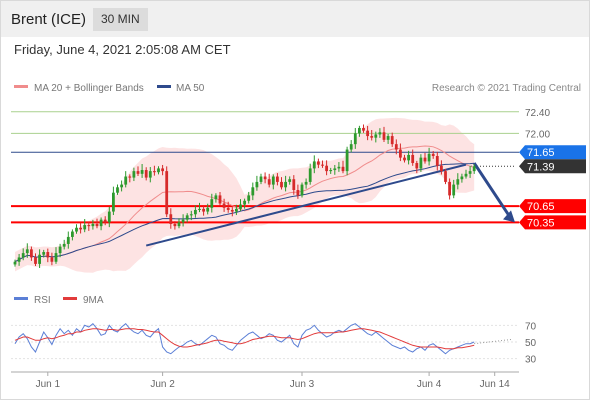 The width and height of the screenshot is (590, 401). What do you see at coordinates (190, 88) in the screenshot?
I see `ma50-legend-label: MA 50` at bounding box center [190, 88].